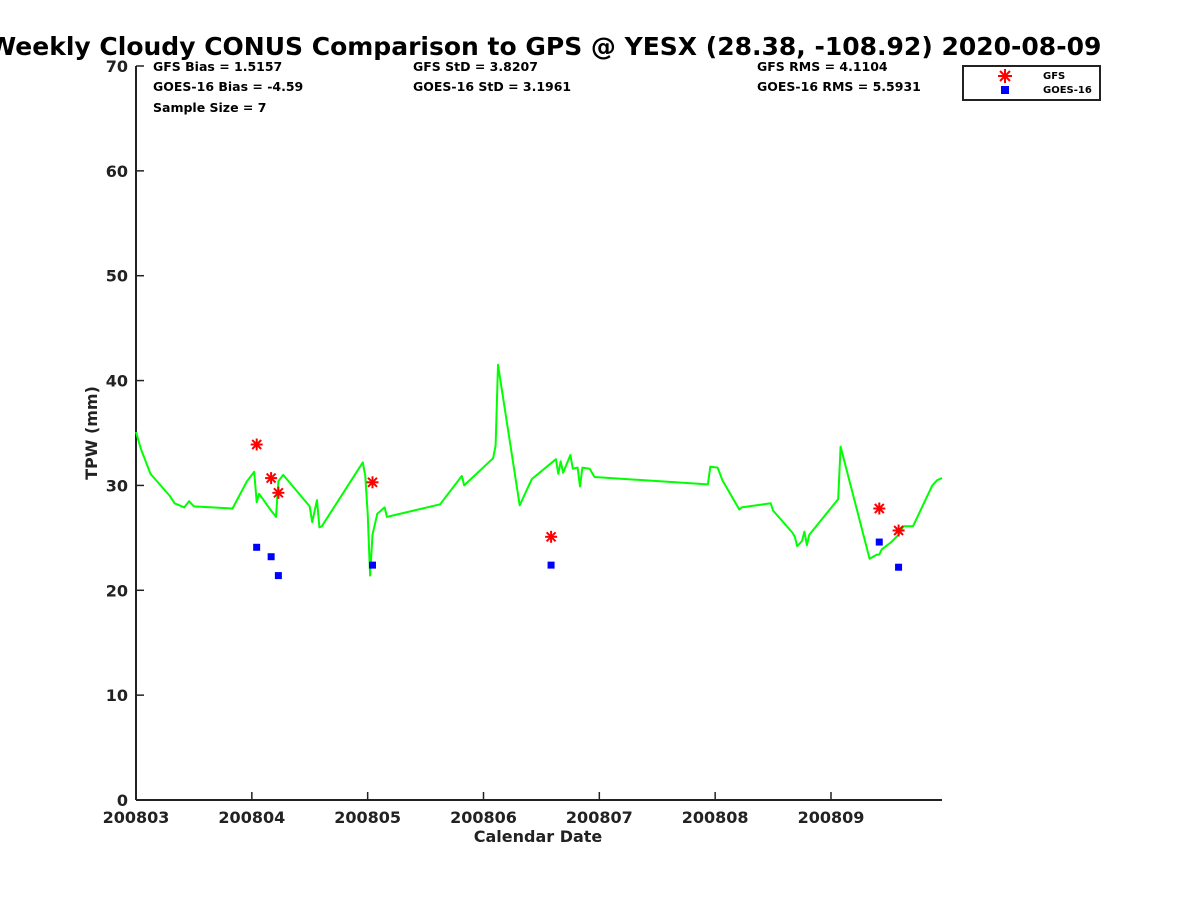 The height and width of the screenshot is (900, 1200). Describe the element at coordinates (117, 171) in the screenshot. I see `y-tick-label: 60` at that location.